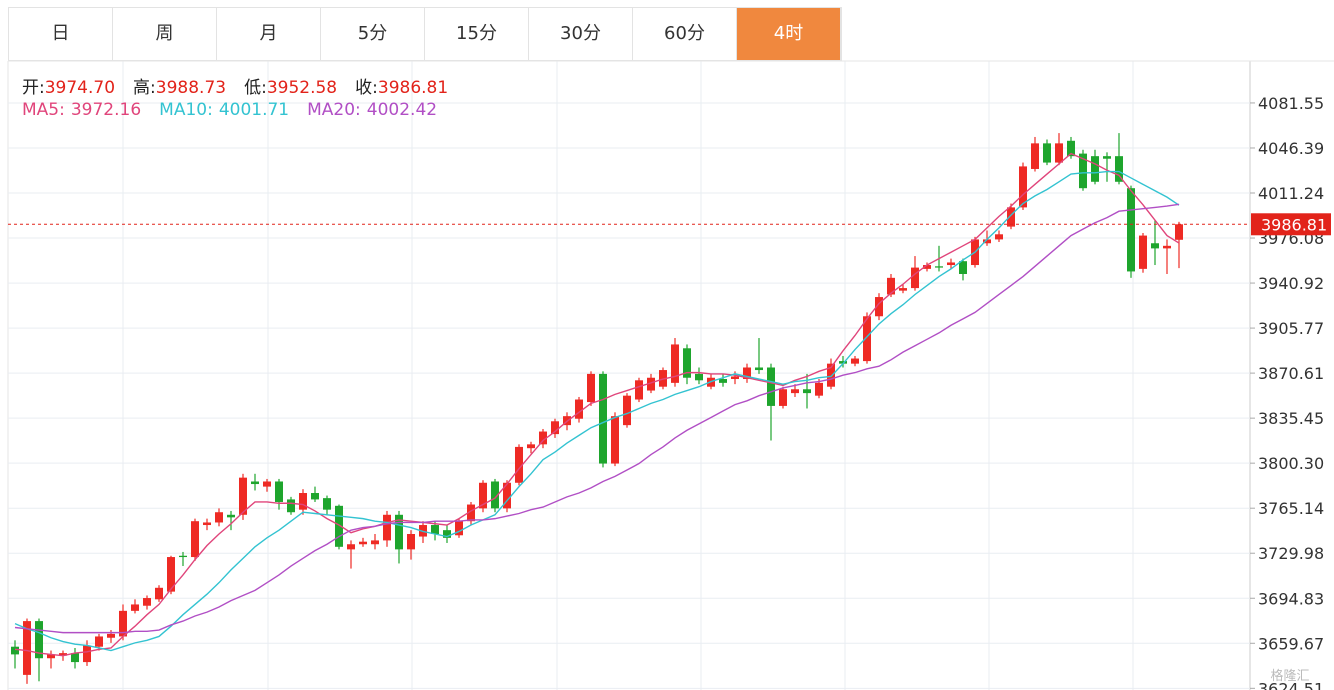 This screenshot has width=1334, height=690. Describe the element at coordinates (402, 110) in the screenshot. I see `legend-value: 4002.42` at that location.